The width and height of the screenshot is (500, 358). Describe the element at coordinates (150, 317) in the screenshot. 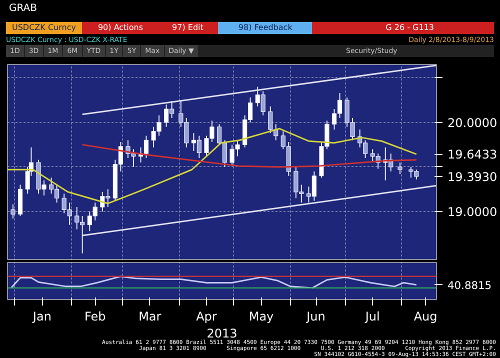

I see `x-tick-label: Mar` at that location.